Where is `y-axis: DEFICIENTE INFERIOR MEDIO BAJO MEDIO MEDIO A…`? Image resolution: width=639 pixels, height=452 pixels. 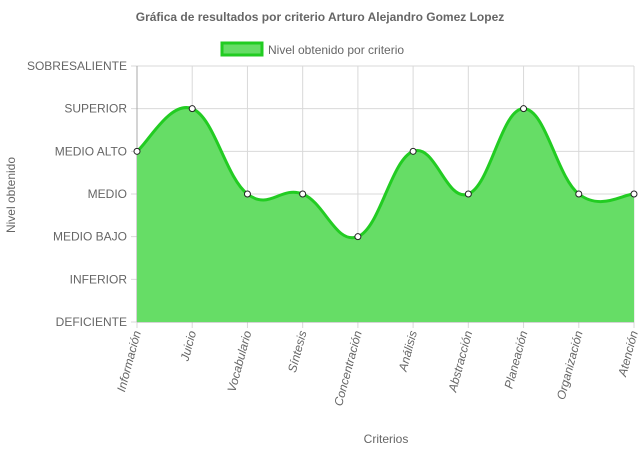
y-axis: DEFICIENTE INFERIOR MEDIO BAJO MEDIO MEDIO A… is located at coordinates (77, 194).